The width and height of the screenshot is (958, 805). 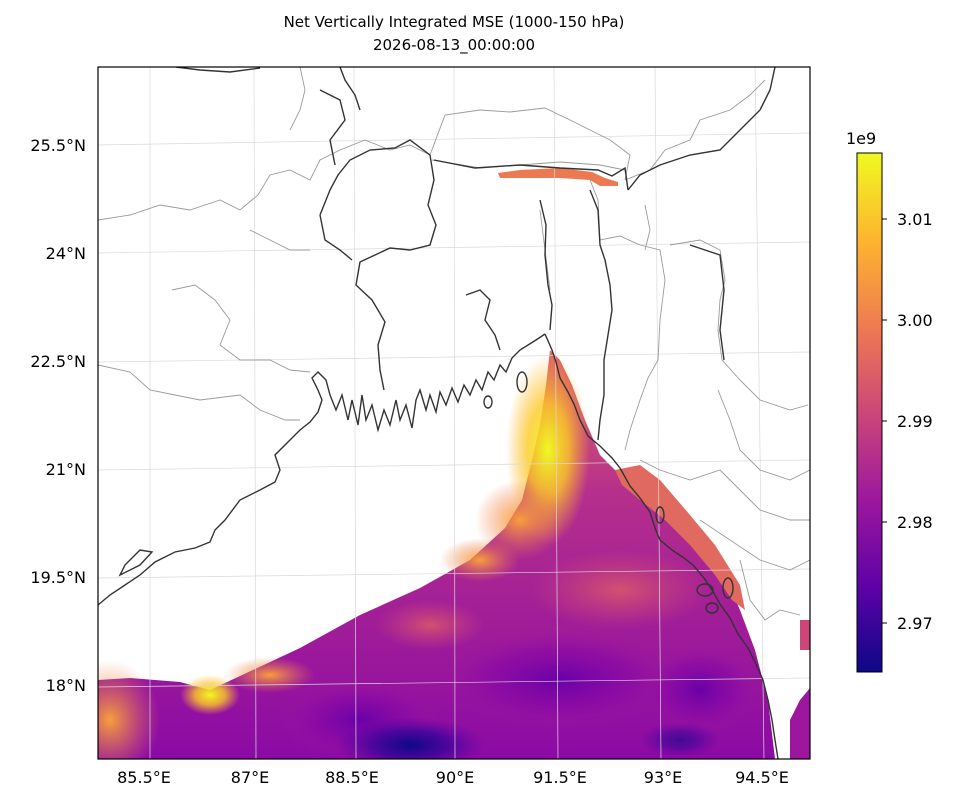 What do you see at coordinates (58, 361) in the screenshot?
I see `lat-tick-label: 22.5°N` at bounding box center [58, 361].